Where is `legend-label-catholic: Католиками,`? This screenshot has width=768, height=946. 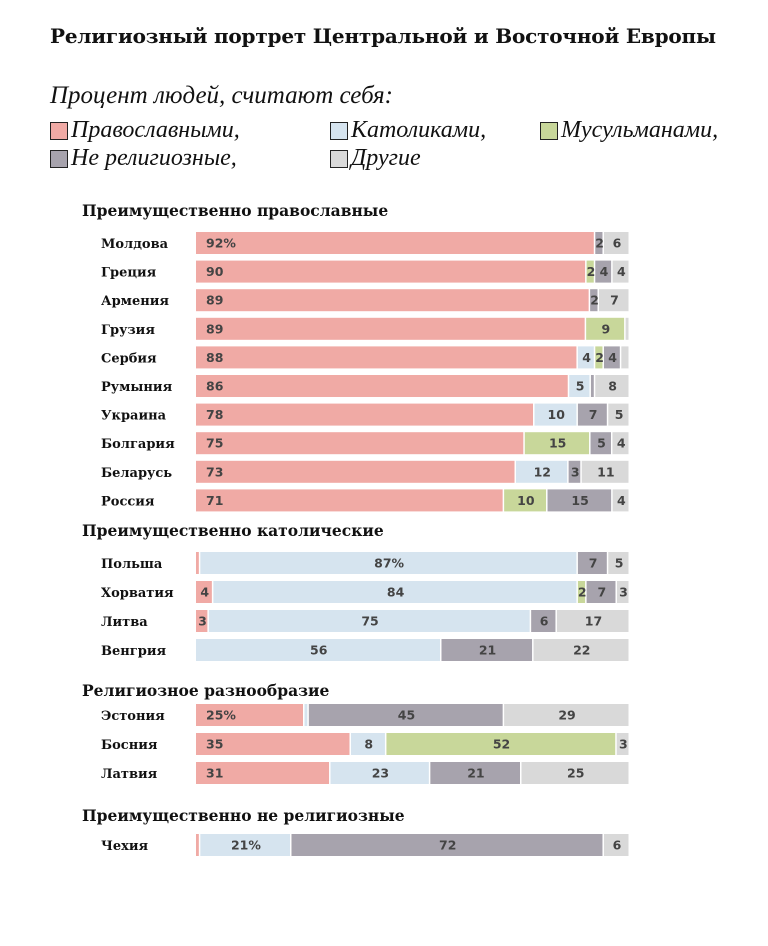 legend-label-catholic: Католиками, is located at coordinates (419, 130).